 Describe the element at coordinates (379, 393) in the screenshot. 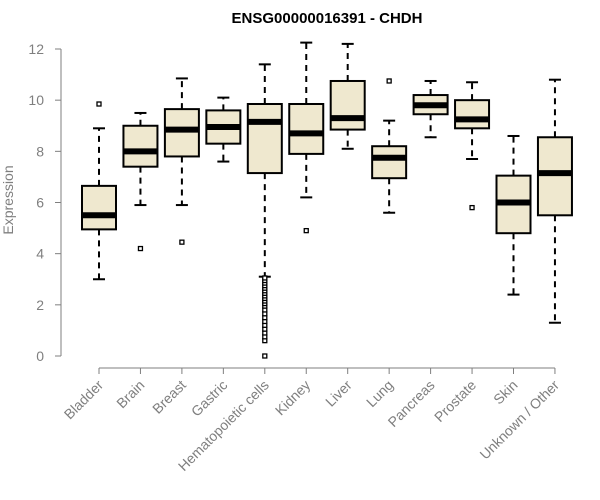

I see `x-tick-label: Lung` at that location.